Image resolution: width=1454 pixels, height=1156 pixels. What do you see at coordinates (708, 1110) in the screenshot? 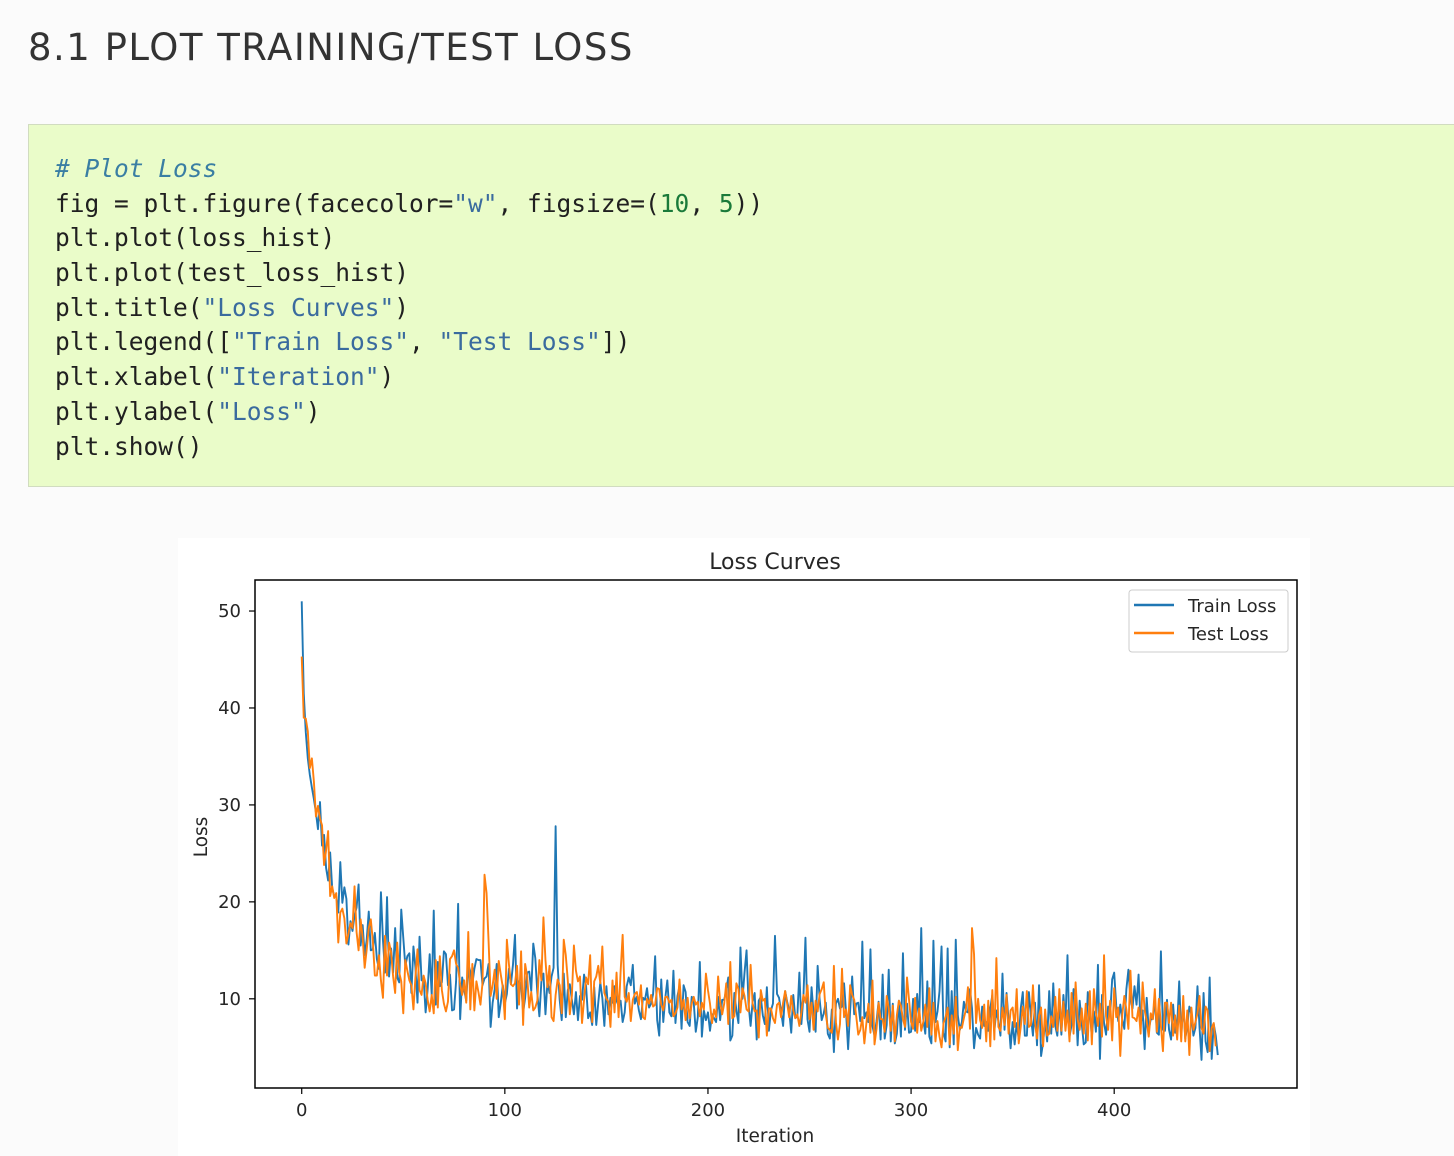
I see `x-tick-label: 200` at bounding box center [708, 1110].